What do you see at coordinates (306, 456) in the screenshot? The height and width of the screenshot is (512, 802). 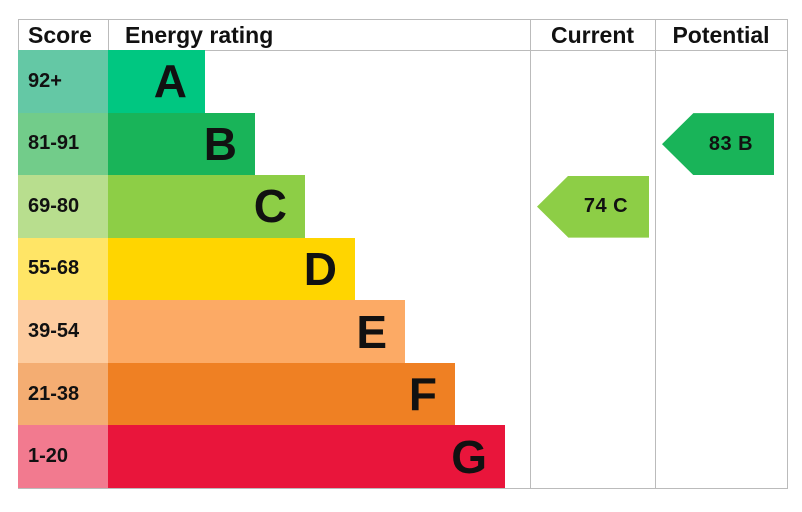 I see `rating-bar-g: G` at bounding box center [306, 456].